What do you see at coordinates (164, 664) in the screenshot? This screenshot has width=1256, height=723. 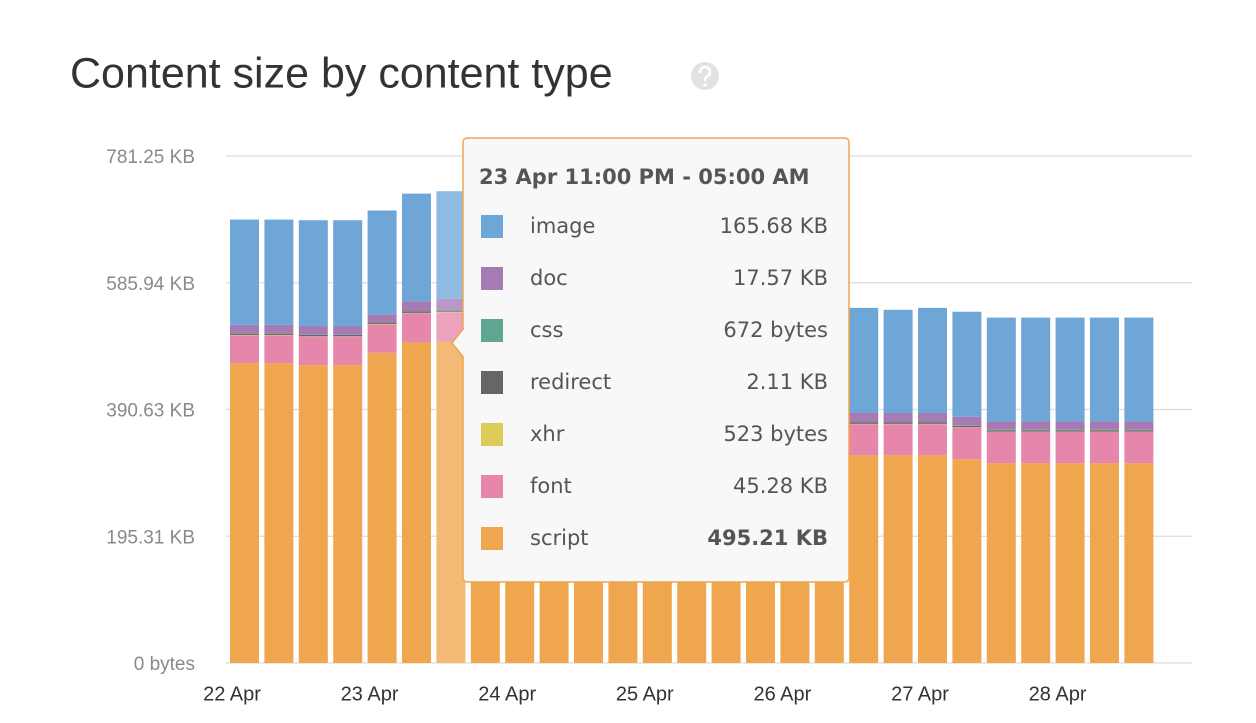 I see `y-tick-label: 0 bytes` at bounding box center [164, 664].